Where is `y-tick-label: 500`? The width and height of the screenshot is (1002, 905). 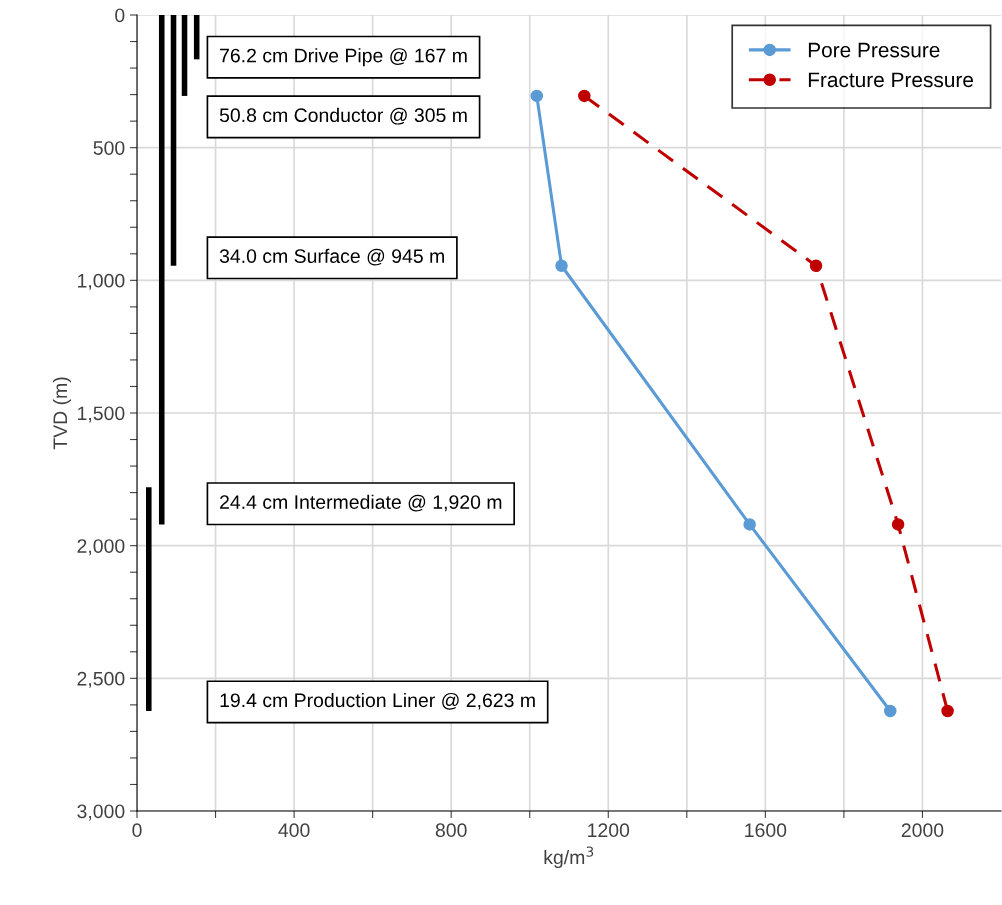
y-tick-label: 500 is located at coordinates (109, 148).